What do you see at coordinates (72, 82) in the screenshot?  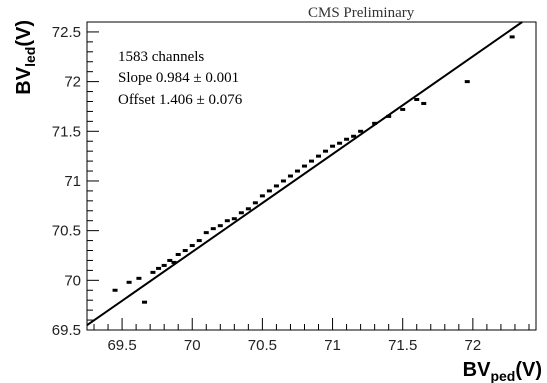 I see `y-tick-label: 72` at bounding box center [72, 82].